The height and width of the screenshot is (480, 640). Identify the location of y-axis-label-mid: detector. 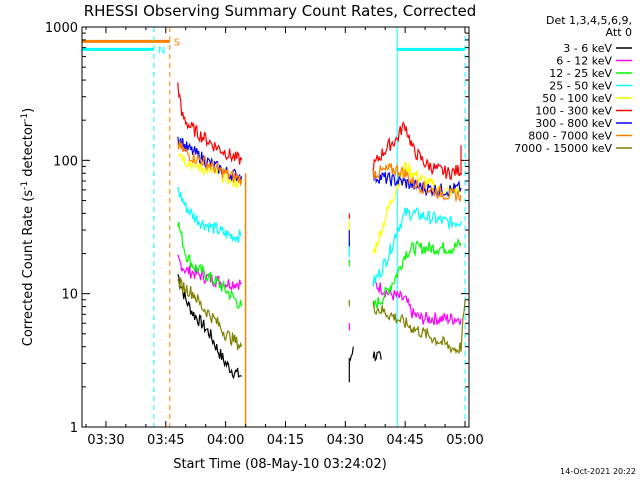
(28, 151).